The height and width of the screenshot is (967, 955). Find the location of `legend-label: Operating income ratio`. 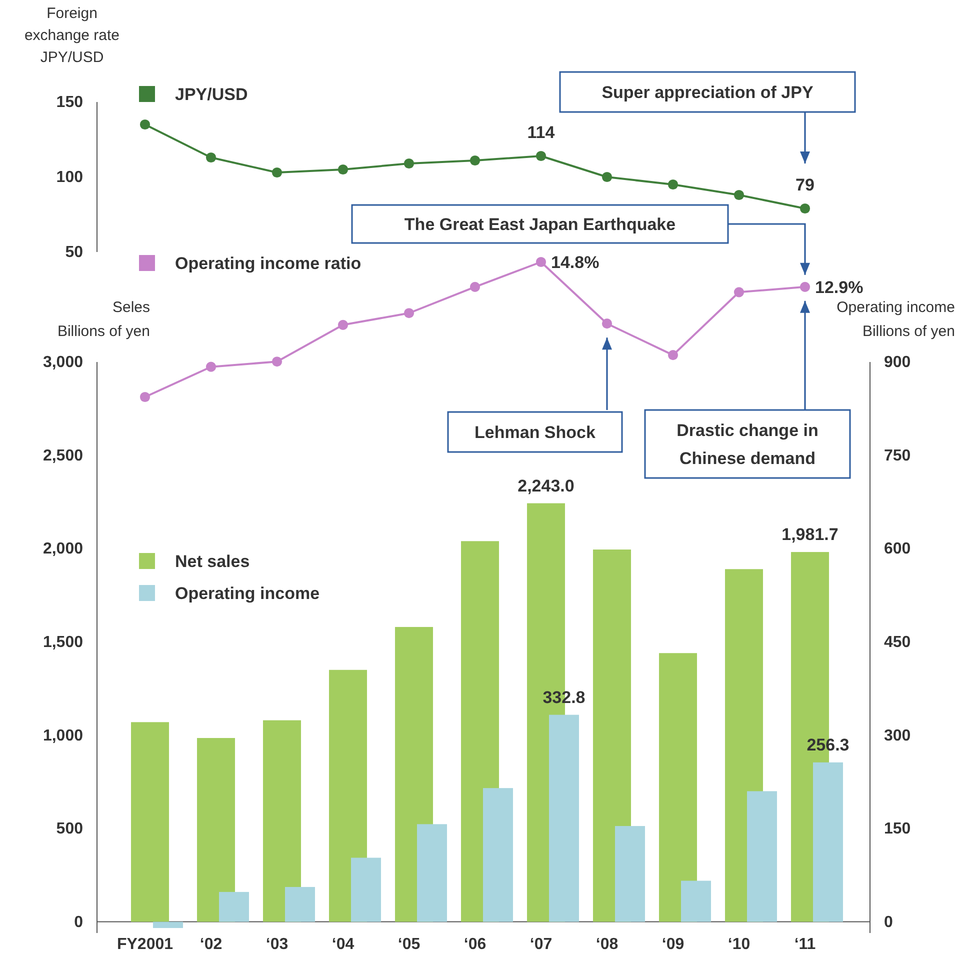

legend-label: Operating income ratio is located at coordinates (268, 263).